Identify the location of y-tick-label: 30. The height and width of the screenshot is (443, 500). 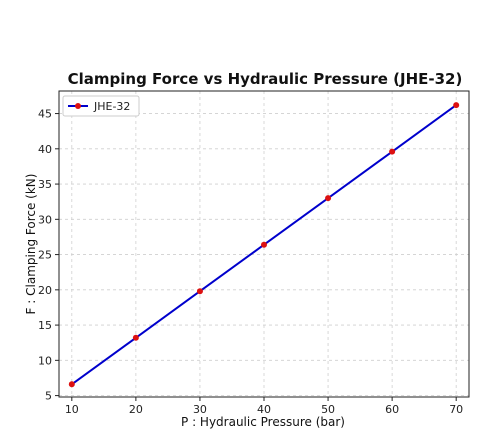
(45, 219).